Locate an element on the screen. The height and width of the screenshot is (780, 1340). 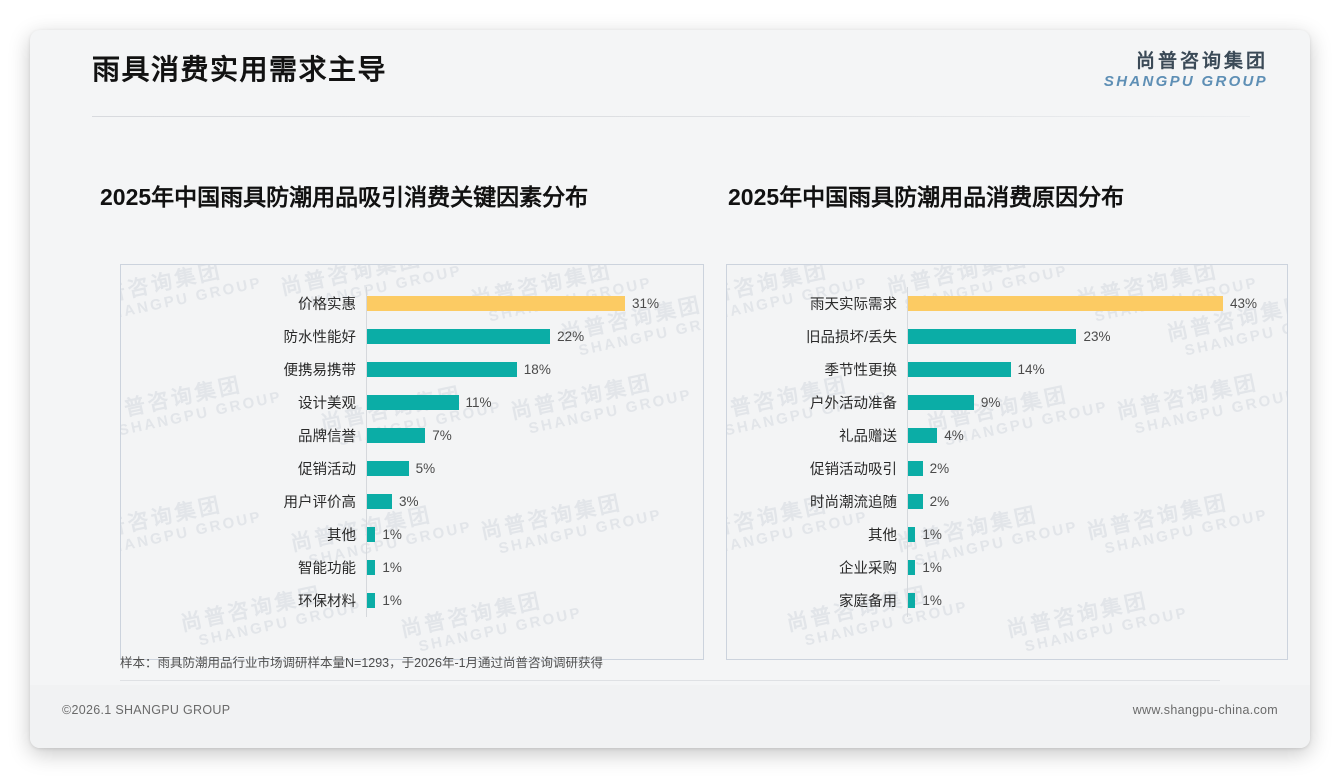
bar-row: 礼品赠送 4% is located at coordinates (1007, 435).